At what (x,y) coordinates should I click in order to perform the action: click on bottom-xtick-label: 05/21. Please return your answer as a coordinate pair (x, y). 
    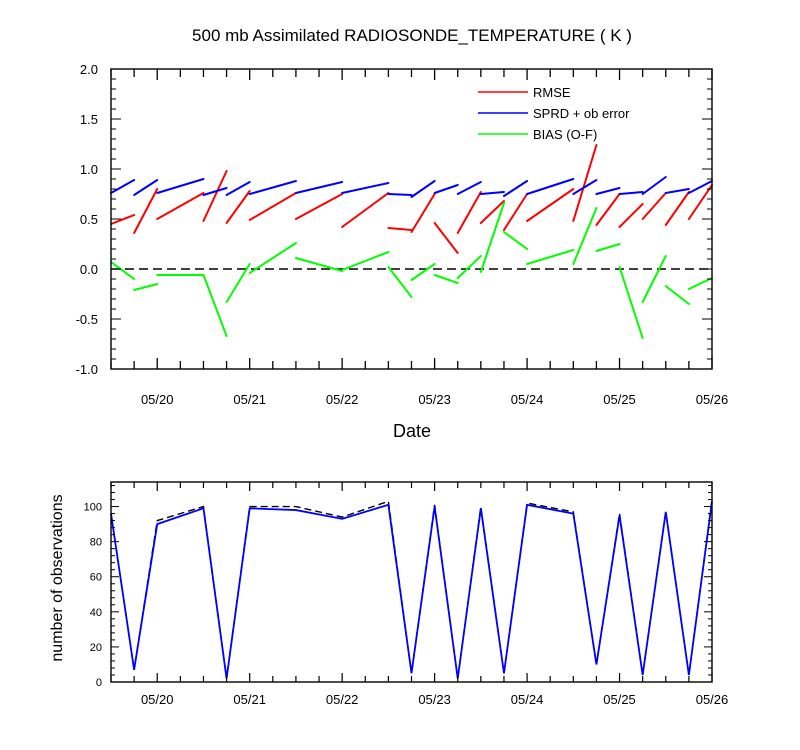
    Looking at the image, I should click on (249, 699).